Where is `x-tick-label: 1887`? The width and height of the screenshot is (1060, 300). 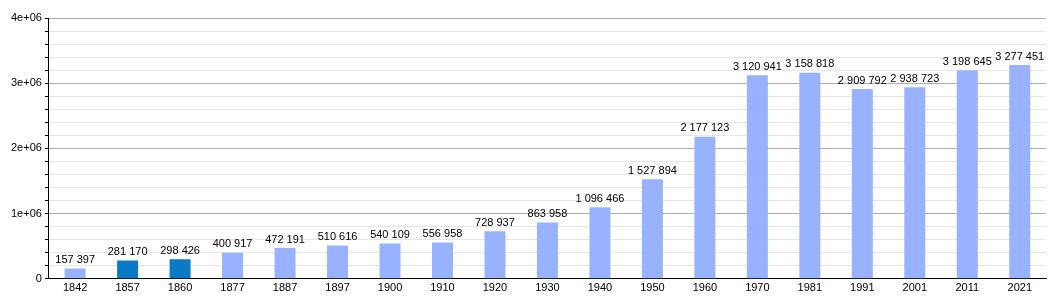
x-tick-label: 1887 is located at coordinates (285, 287).